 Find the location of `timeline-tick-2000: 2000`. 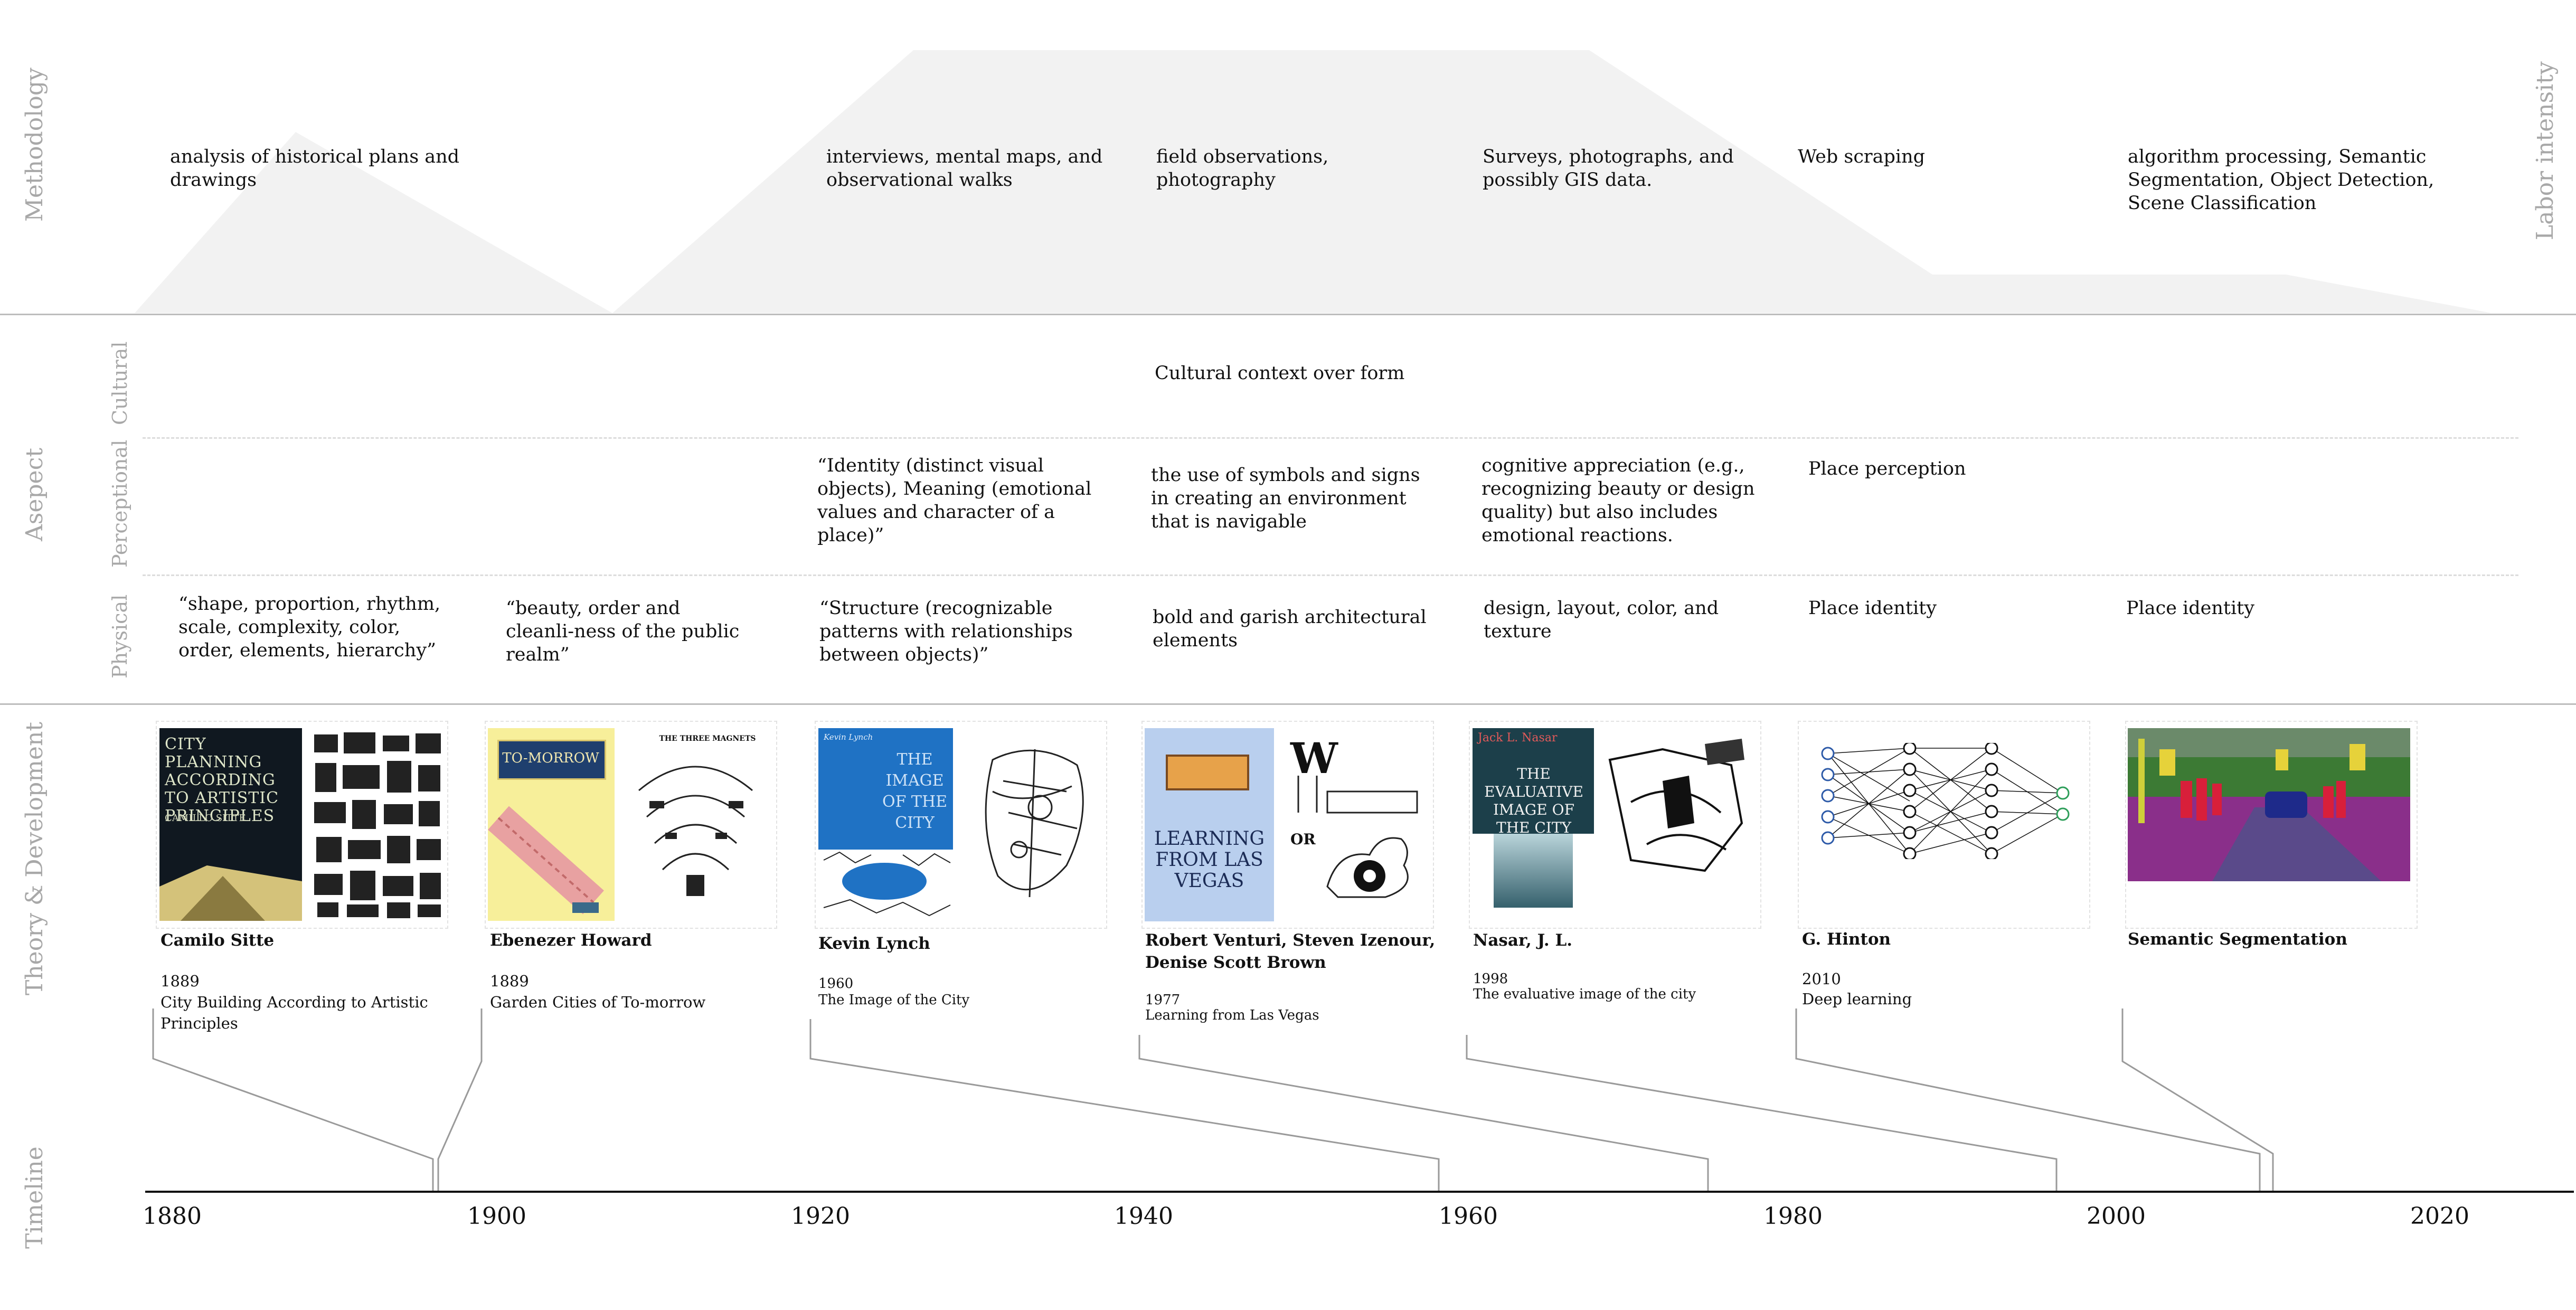

timeline-tick-2000: 2000 is located at coordinates (2116, 1217).